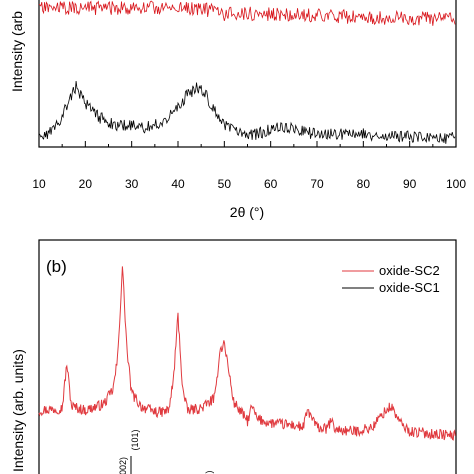  I want to click on peak-label-002: 002), so click(123, 465).